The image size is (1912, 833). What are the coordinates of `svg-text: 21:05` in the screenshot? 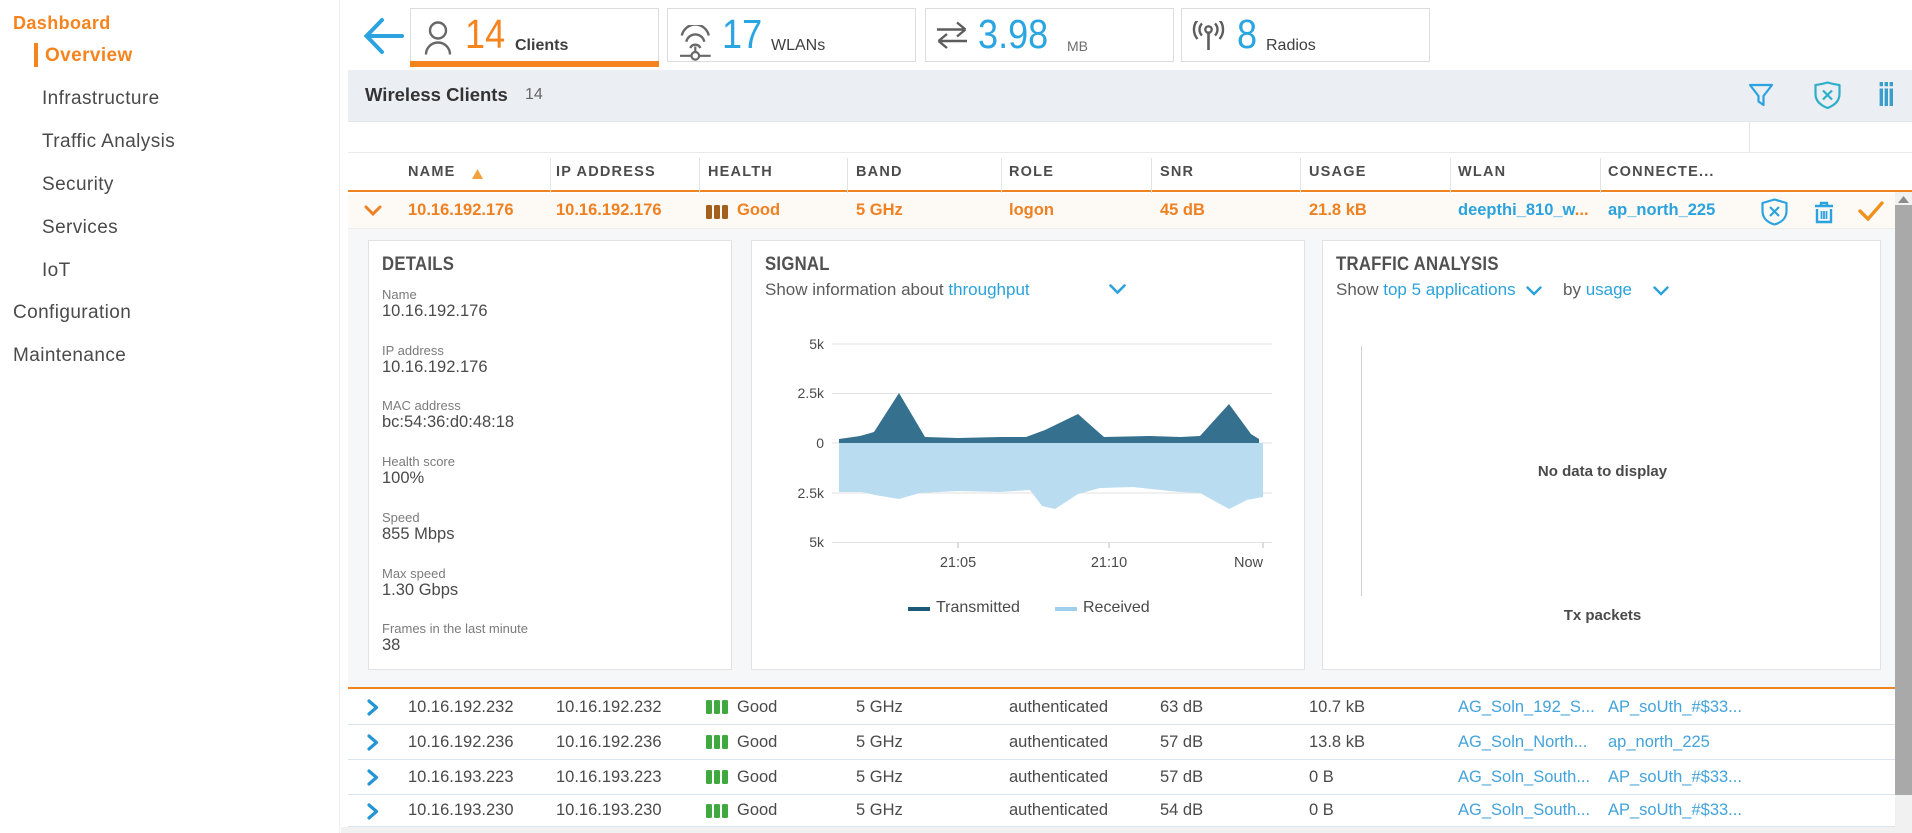 It's located at (958, 563).